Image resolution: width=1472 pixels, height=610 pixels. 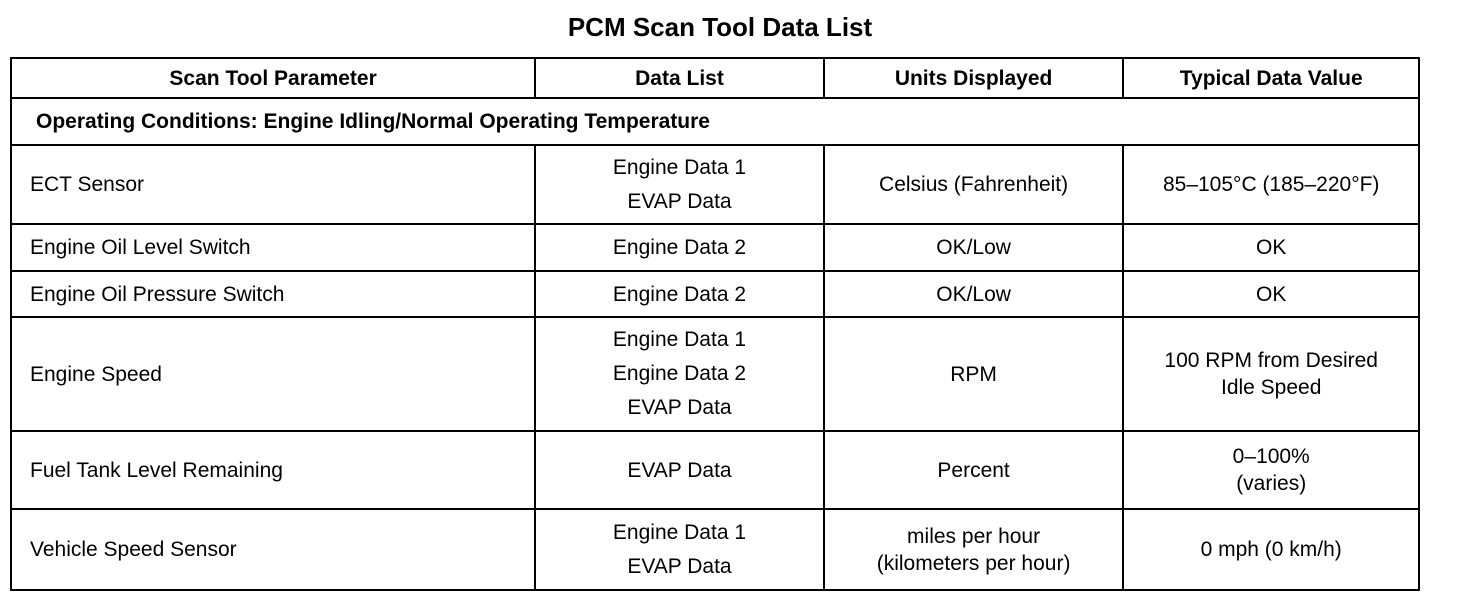 I want to click on cell-line: RPM, so click(x=973, y=374).